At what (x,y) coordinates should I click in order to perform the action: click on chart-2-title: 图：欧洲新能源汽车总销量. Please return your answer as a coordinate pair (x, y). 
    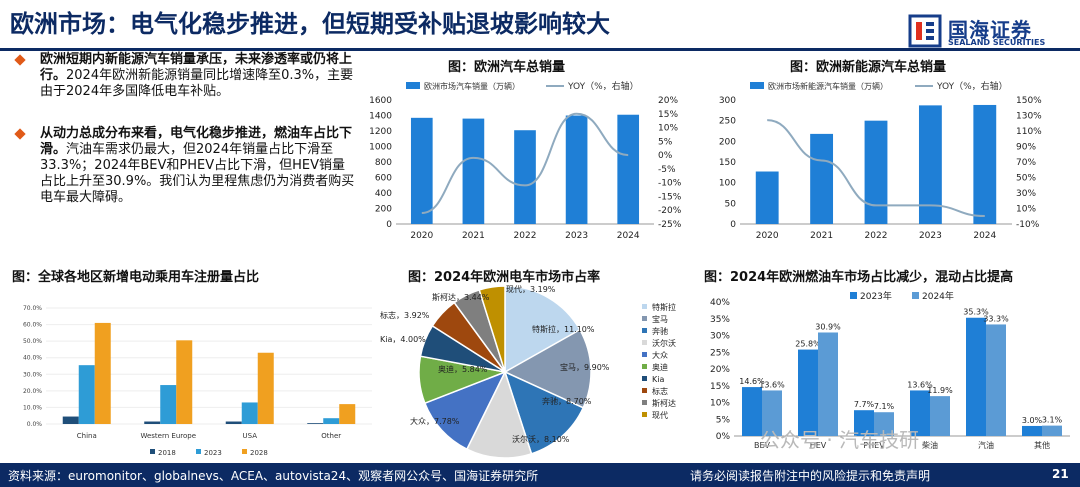
    Looking at the image, I should click on (868, 67).